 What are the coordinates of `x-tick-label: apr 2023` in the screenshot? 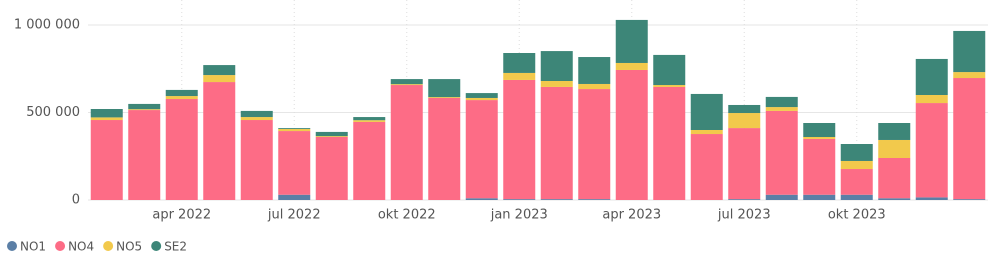 It's located at (631, 215).